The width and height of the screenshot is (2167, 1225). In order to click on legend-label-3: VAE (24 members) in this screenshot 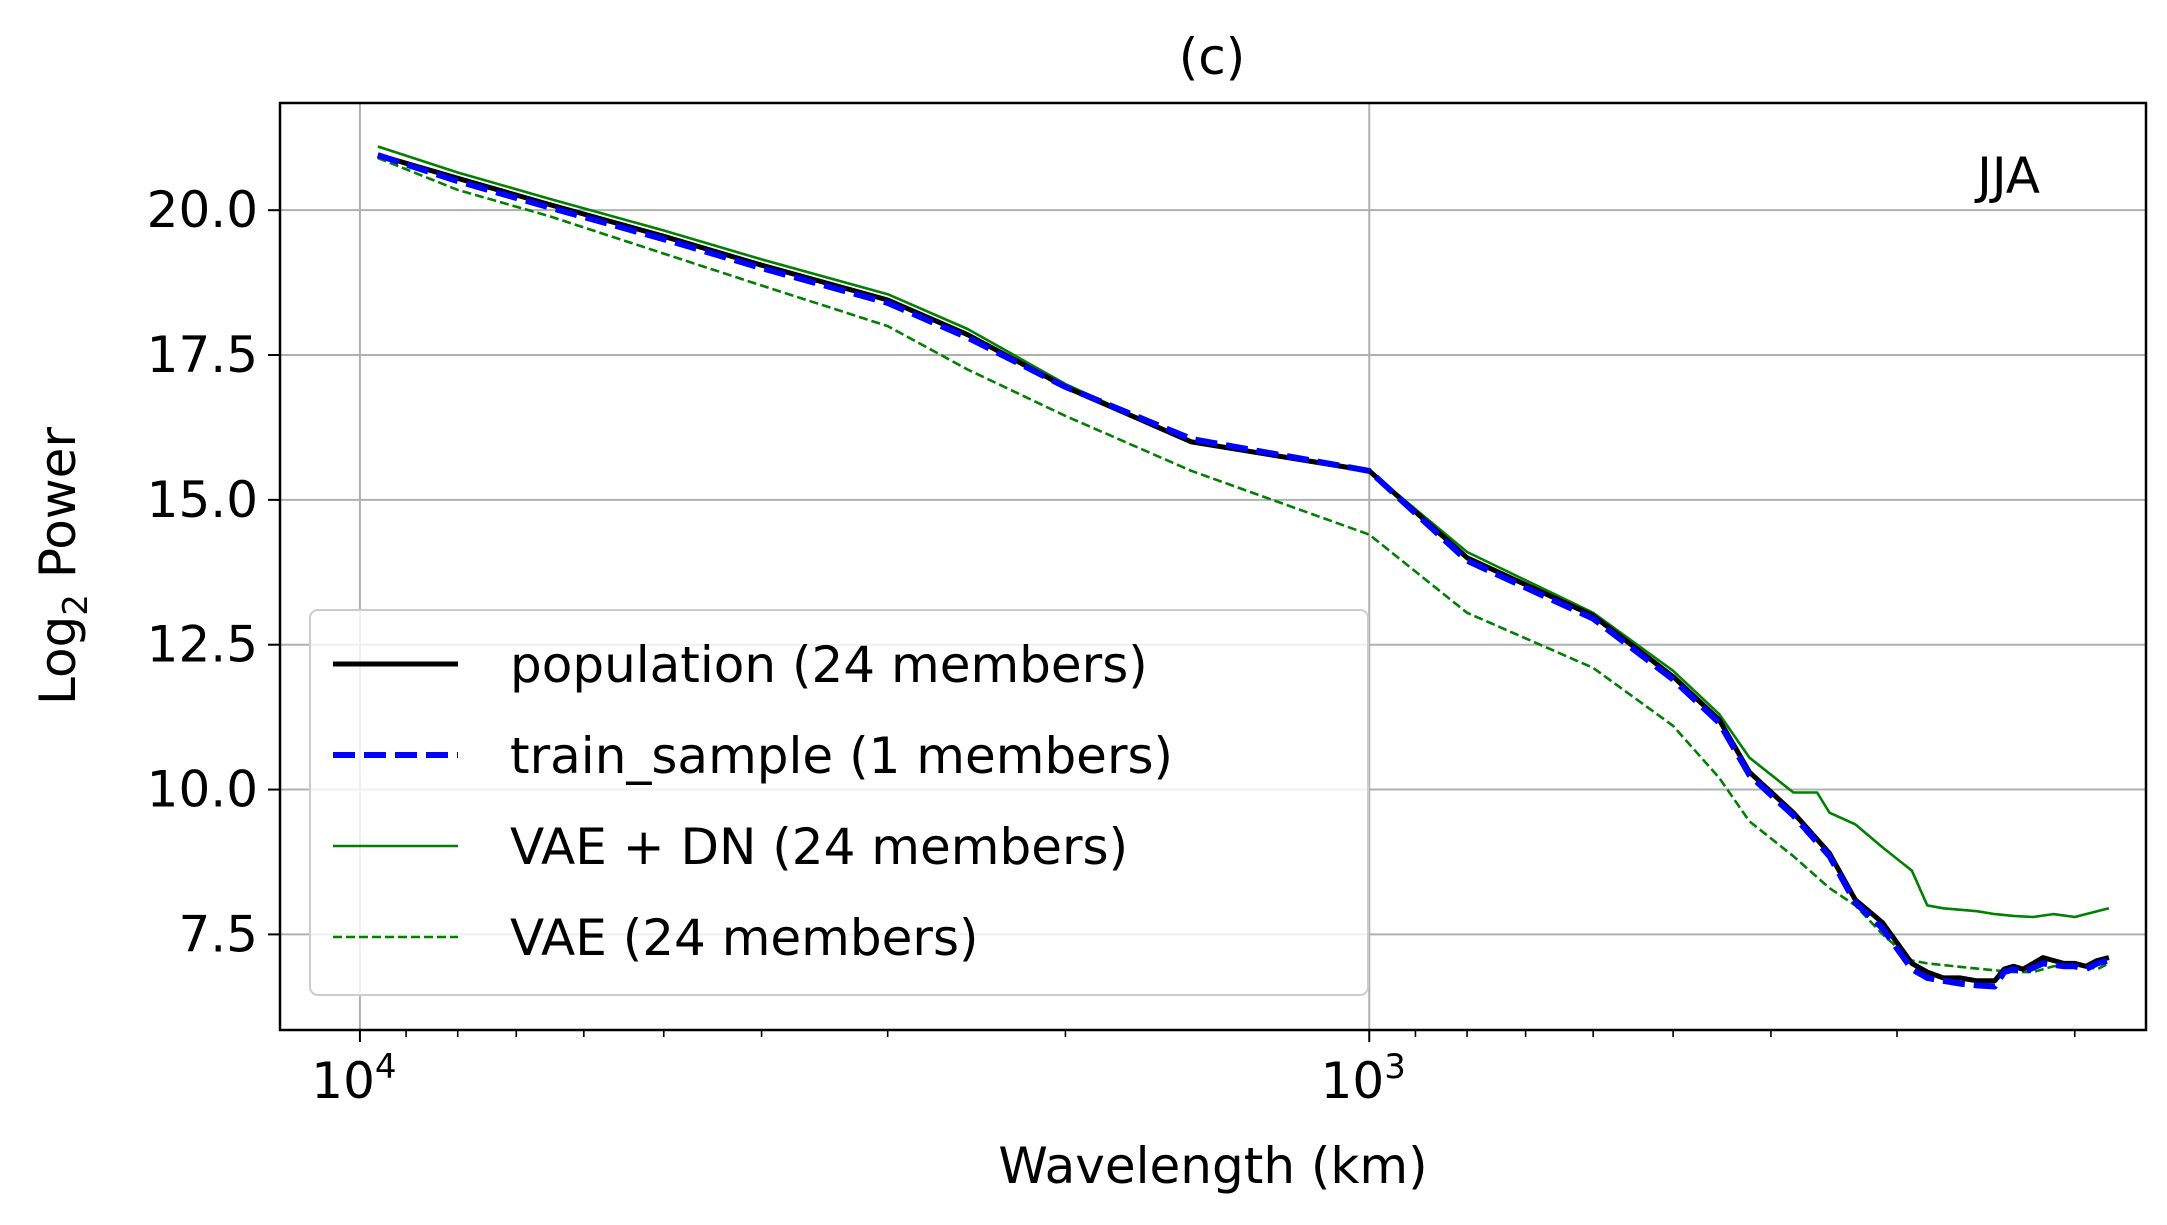, I will do `click(744, 938)`.